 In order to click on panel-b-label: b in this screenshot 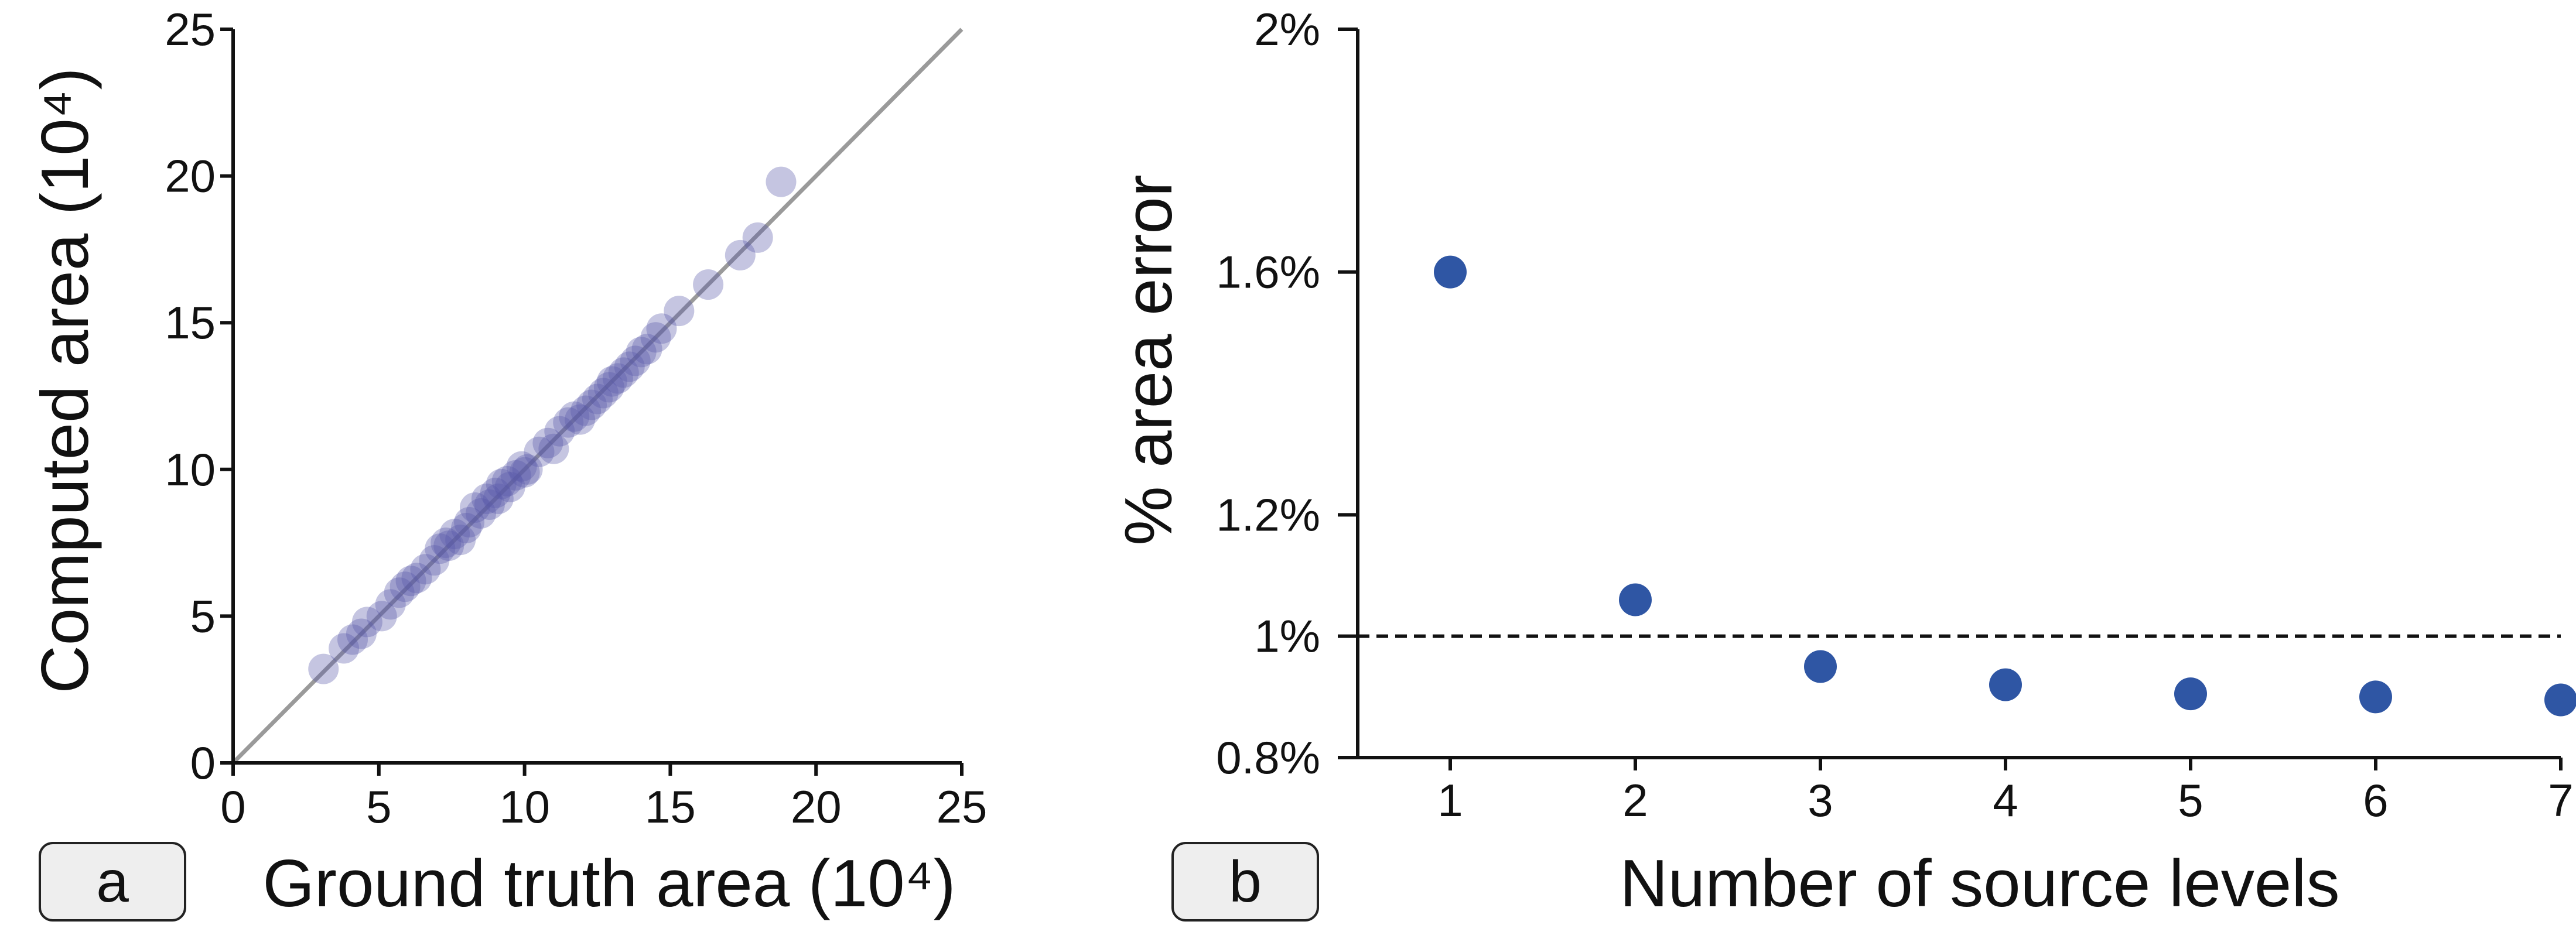, I will do `click(1246, 881)`.